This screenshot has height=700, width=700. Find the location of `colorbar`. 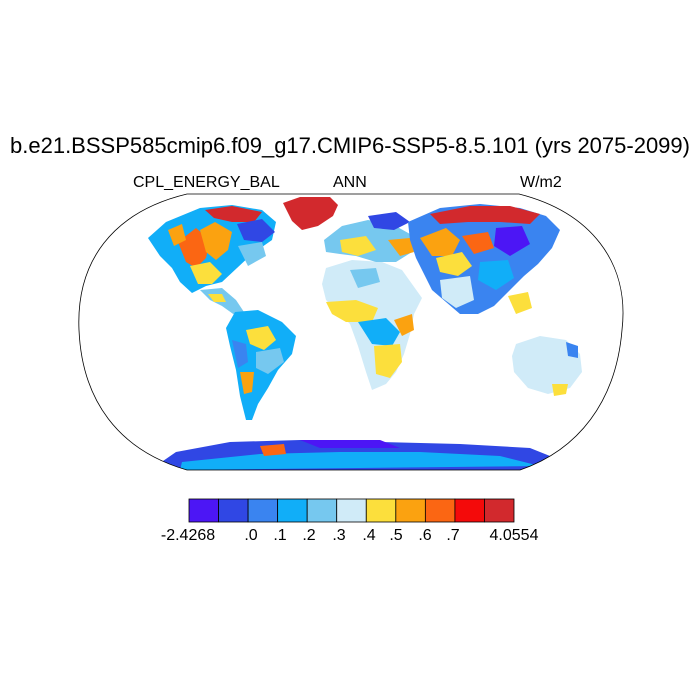

colorbar is located at coordinates (351, 510).